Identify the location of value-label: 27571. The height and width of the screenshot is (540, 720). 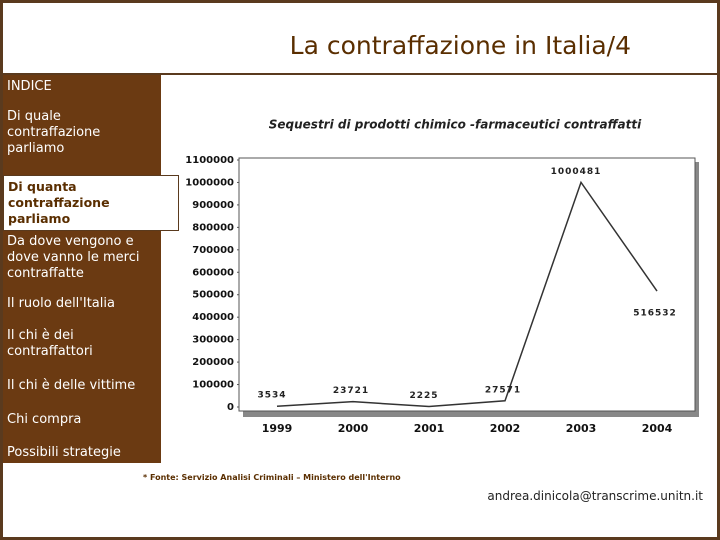
(503, 390).